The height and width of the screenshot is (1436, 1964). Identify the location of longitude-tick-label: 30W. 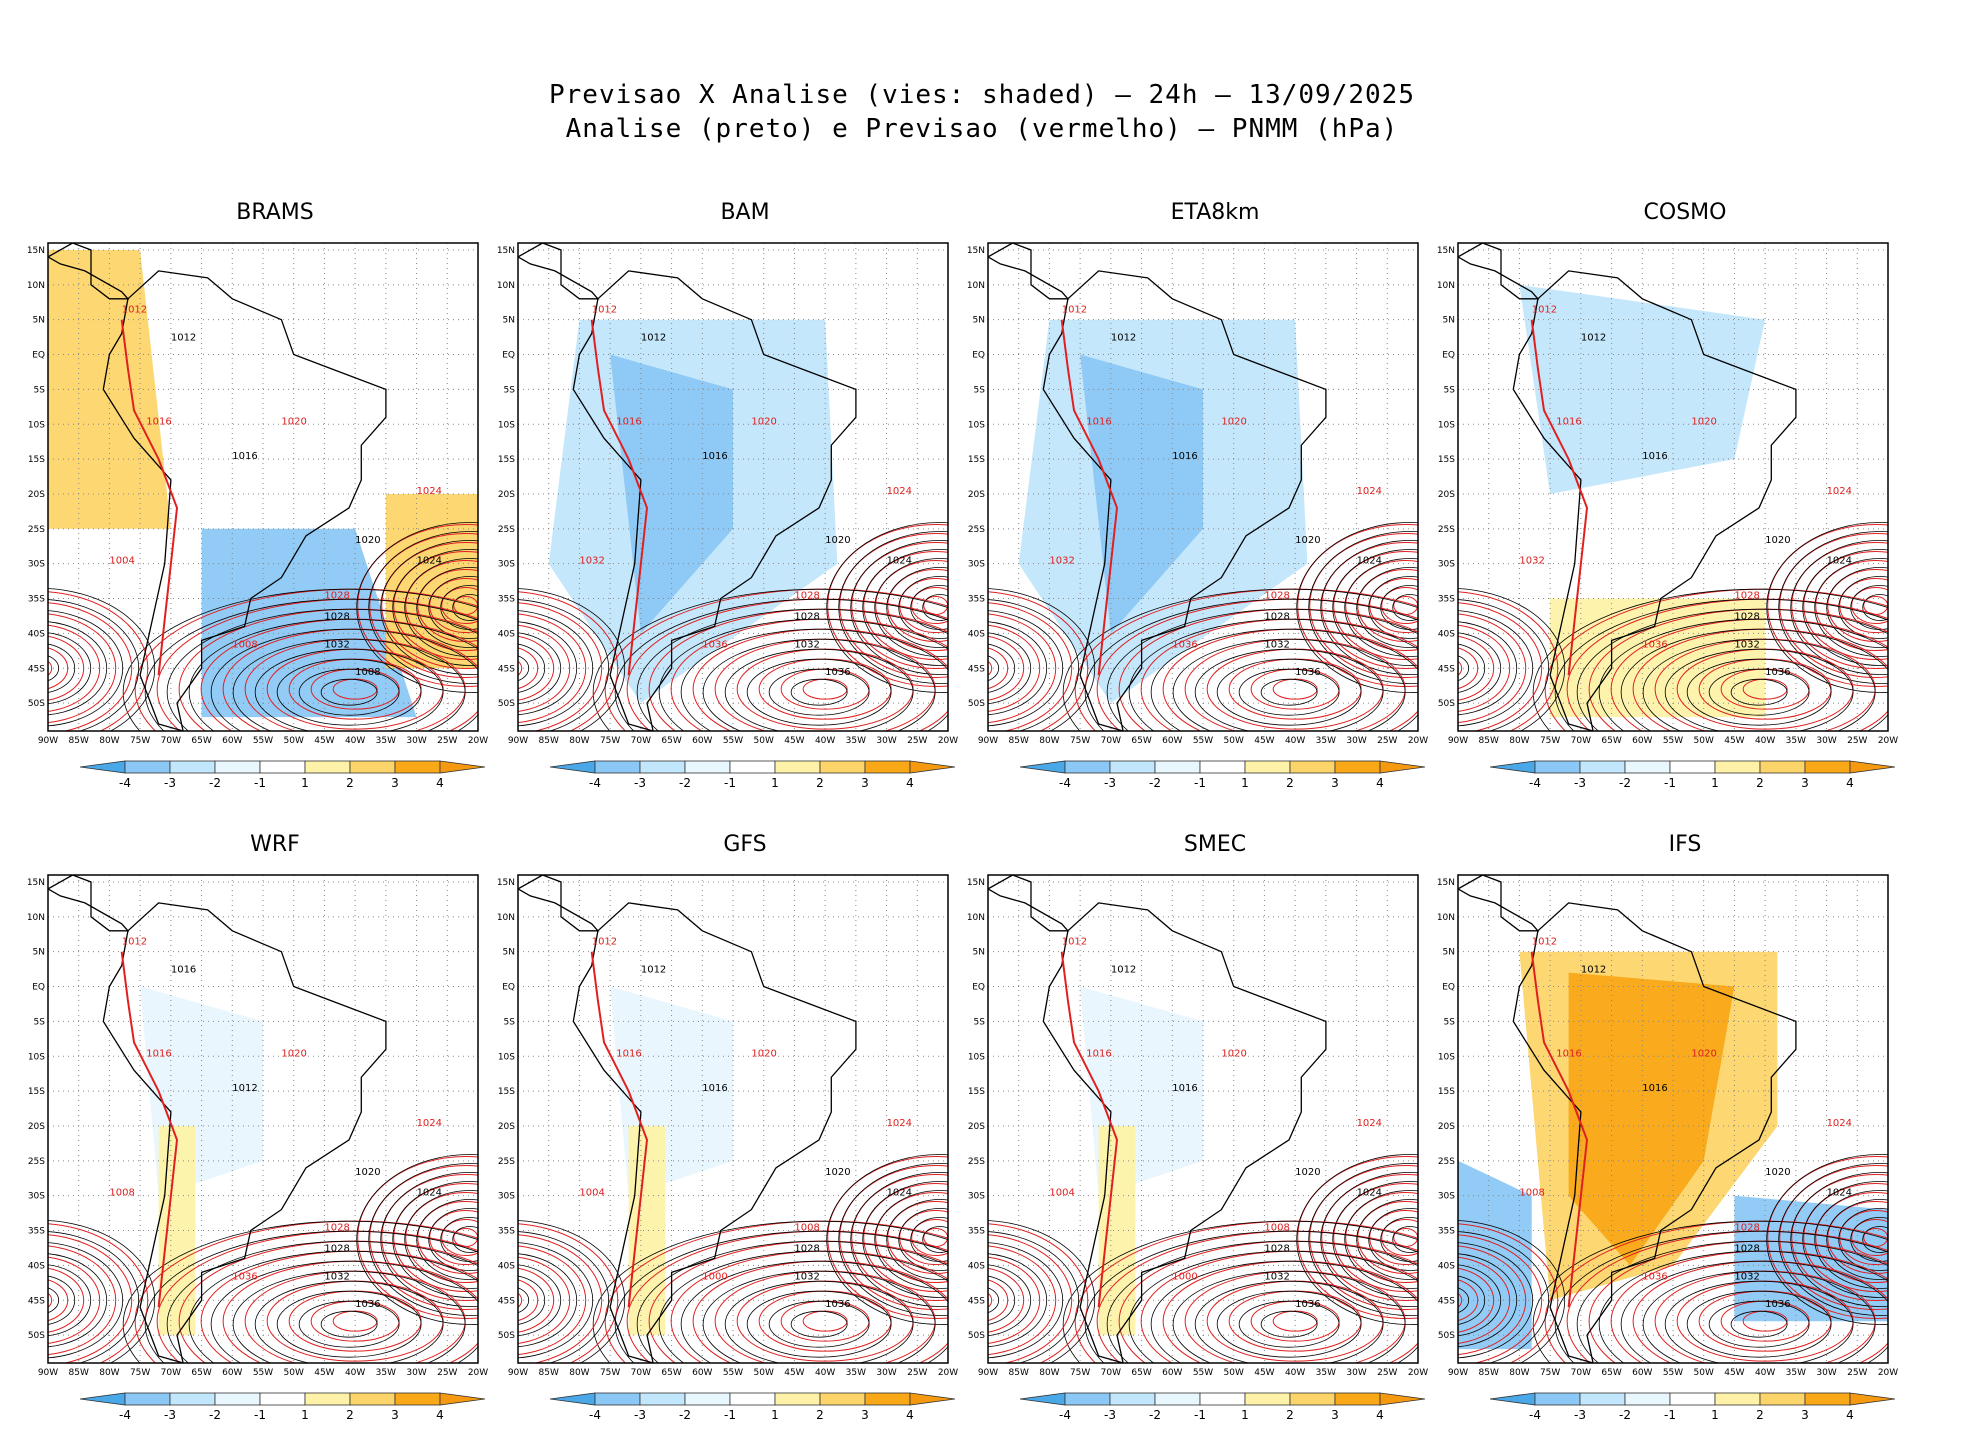
(416, 741).